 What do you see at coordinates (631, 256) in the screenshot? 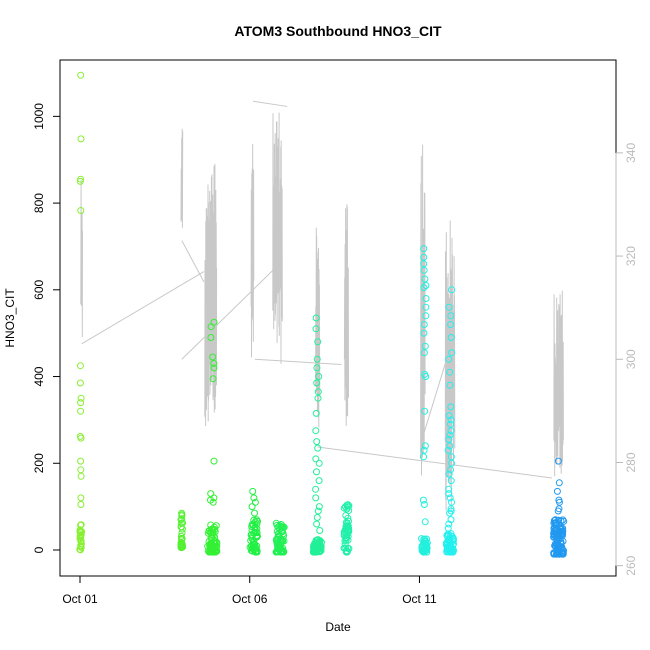
I see `secondary-y-tick-label: 320` at bounding box center [631, 256].